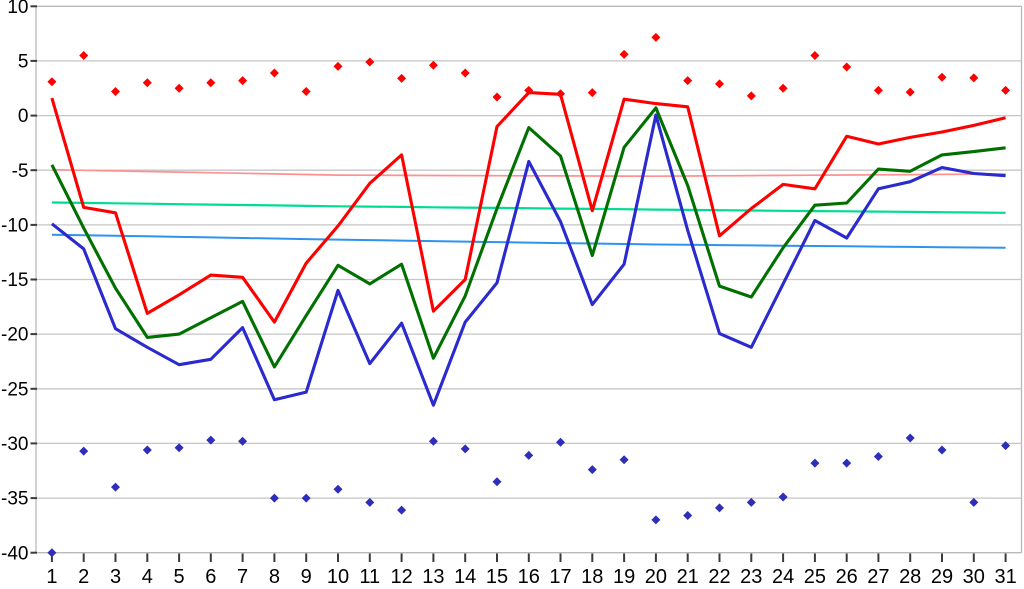 The width and height of the screenshot is (1024, 589). Describe the element at coordinates (14, 553) in the screenshot. I see `svg-text: -40` at that location.